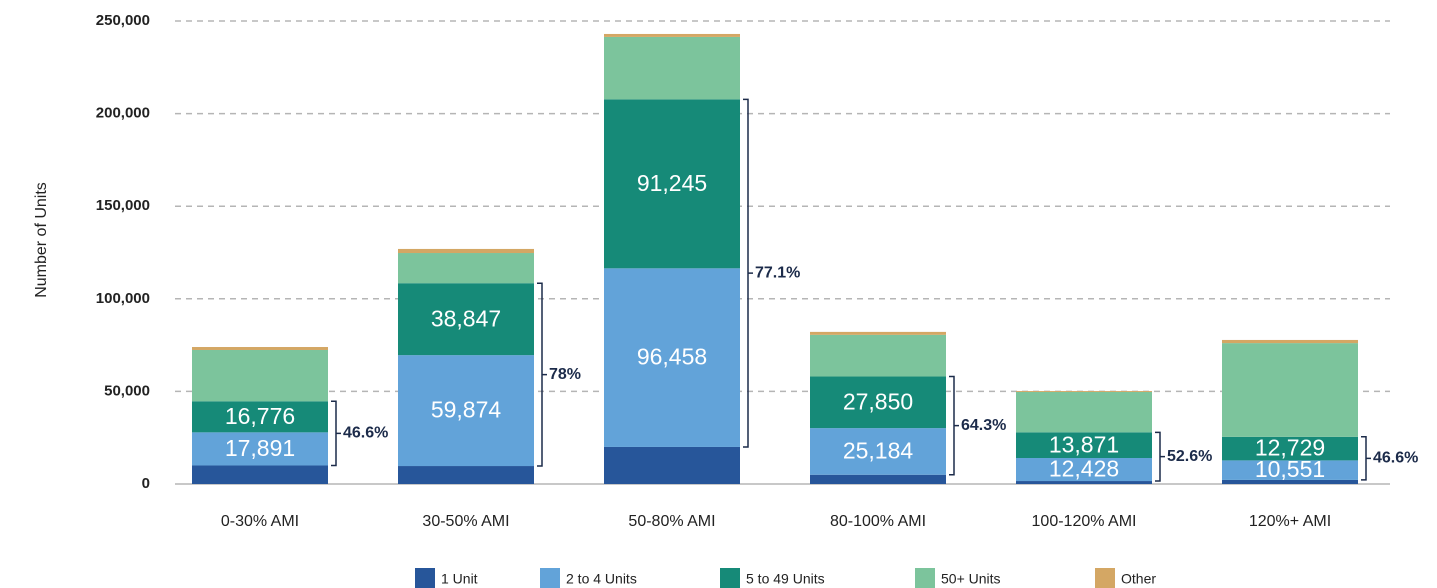  What do you see at coordinates (777, 272) in the screenshot?
I see `annotation: 77.1%` at bounding box center [777, 272].